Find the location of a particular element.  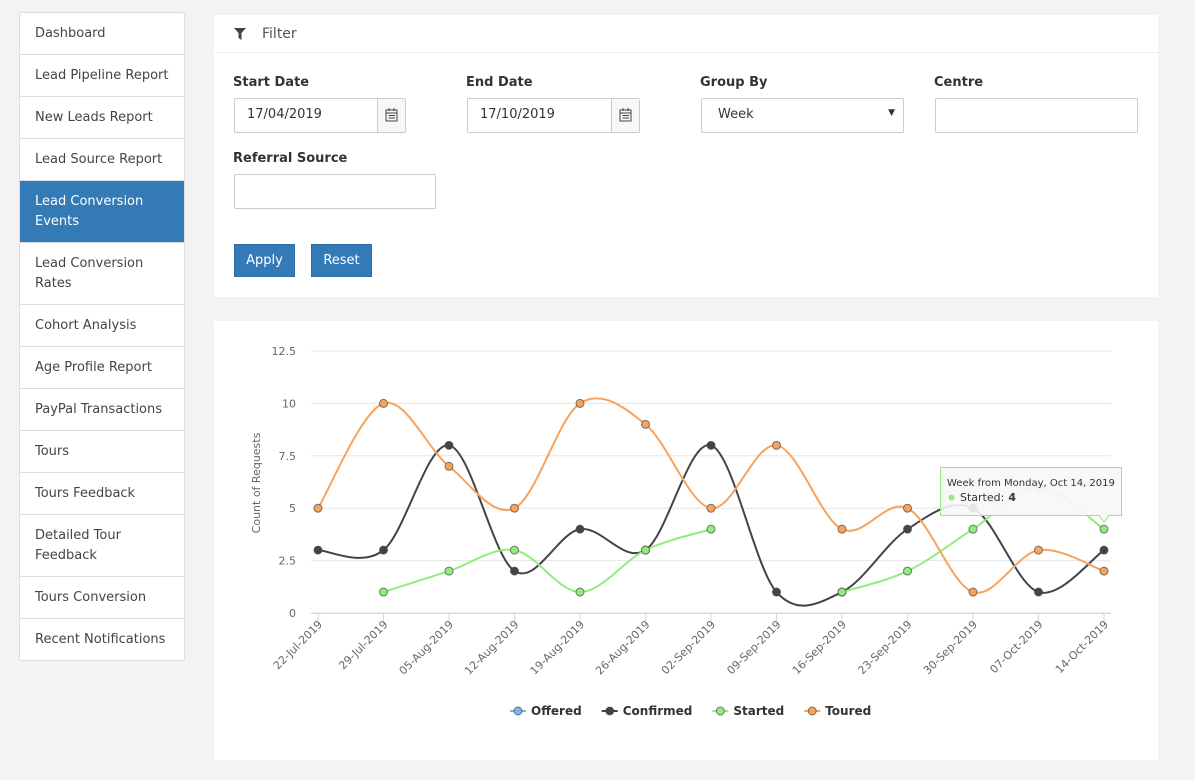

field-label: End Date is located at coordinates (499, 82).